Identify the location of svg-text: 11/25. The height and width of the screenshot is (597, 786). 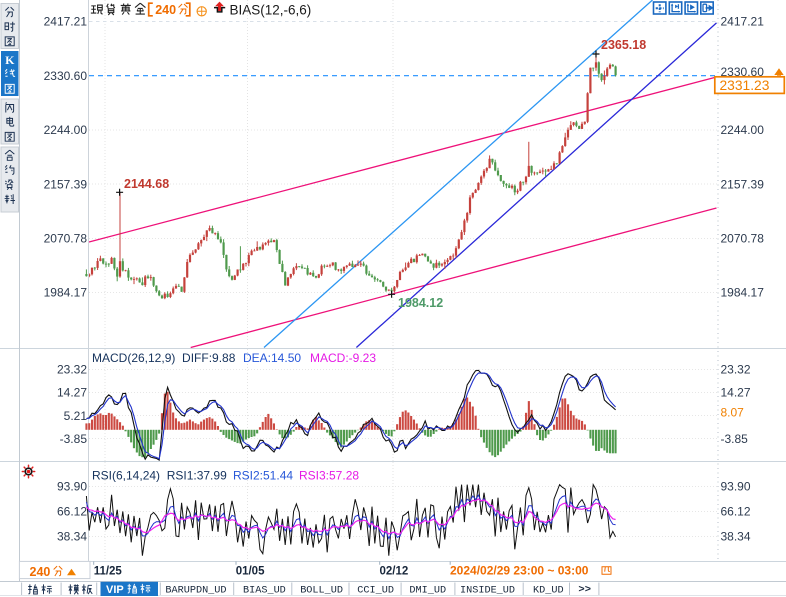
(108, 572).